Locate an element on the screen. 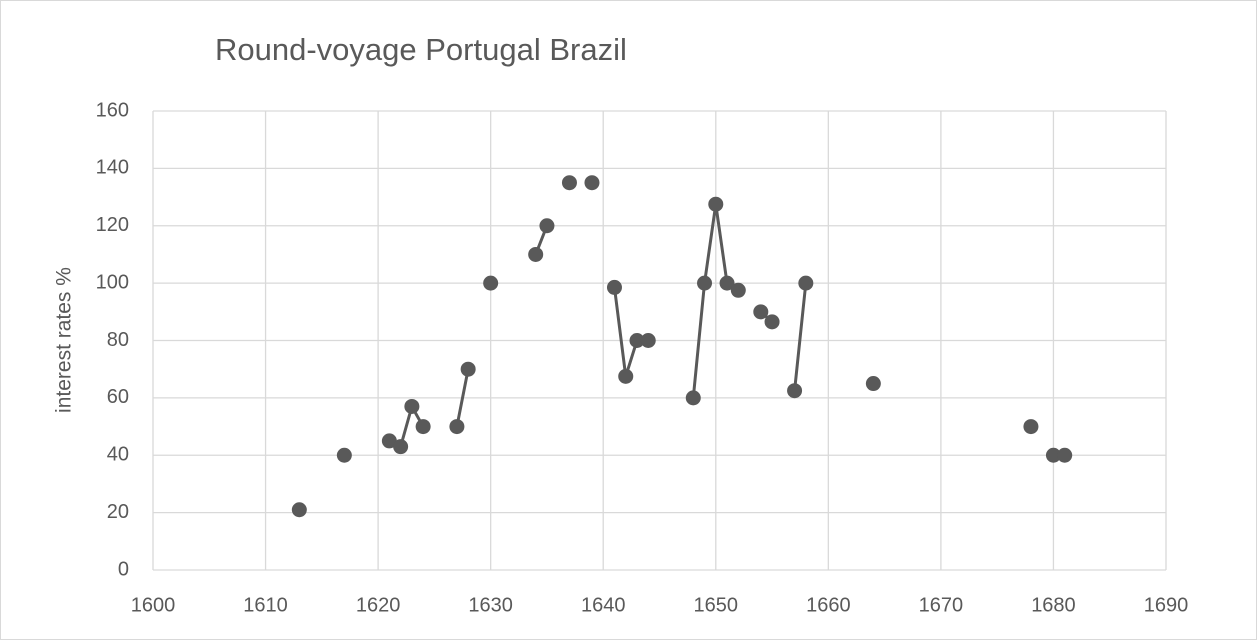  y-tick-label: 140 is located at coordinates (112, 168).